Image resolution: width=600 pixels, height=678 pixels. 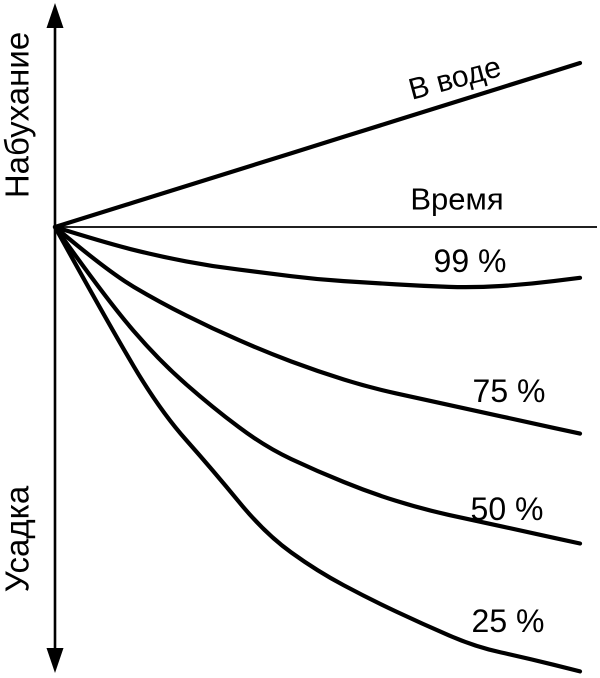 I want to click on series-label-1: 99 %, so click(x=470, y=261).